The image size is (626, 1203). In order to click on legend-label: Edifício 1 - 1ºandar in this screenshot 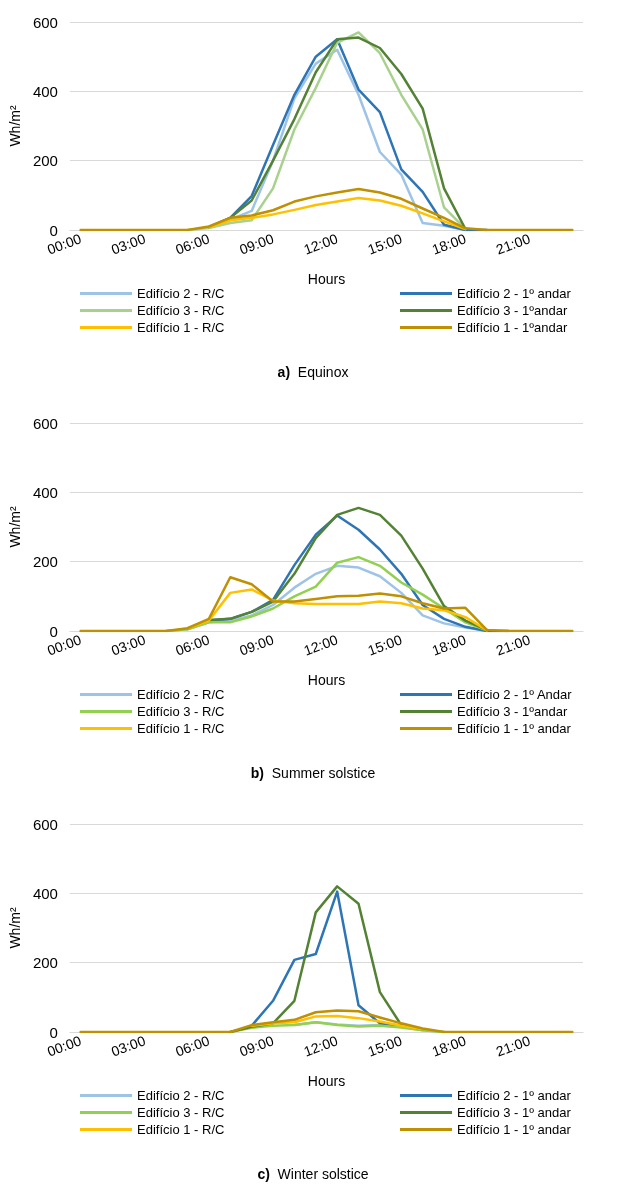, I will do `click(512, 327)`.